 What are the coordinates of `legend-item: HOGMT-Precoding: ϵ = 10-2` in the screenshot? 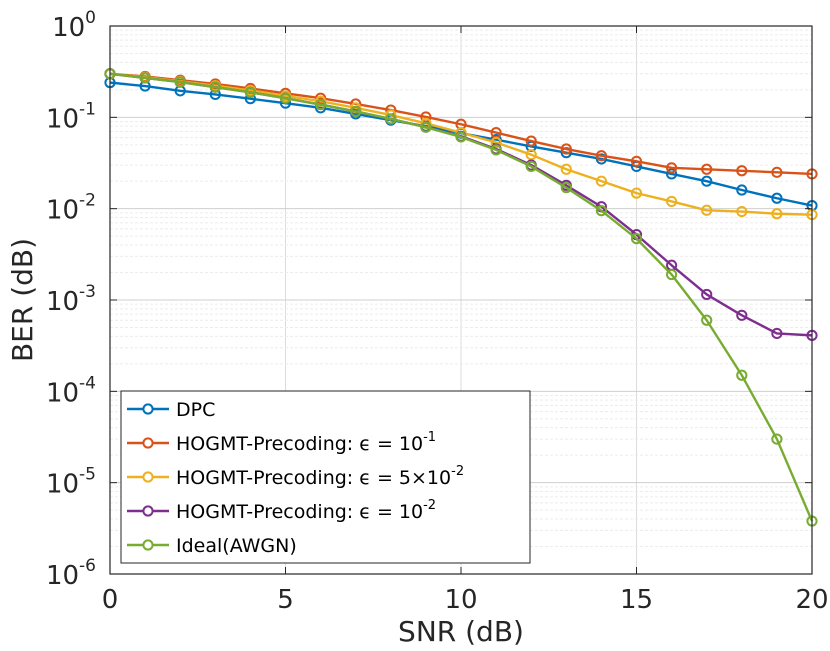 It's located at (281, 510).